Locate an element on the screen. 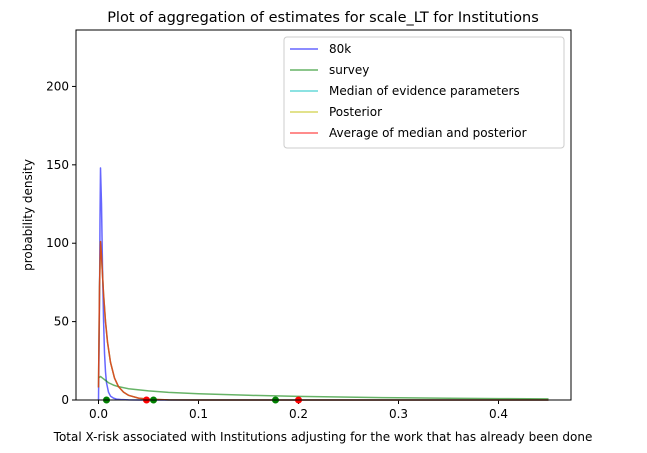  y-tick-label: 150 is located at coordinates (57, 165).